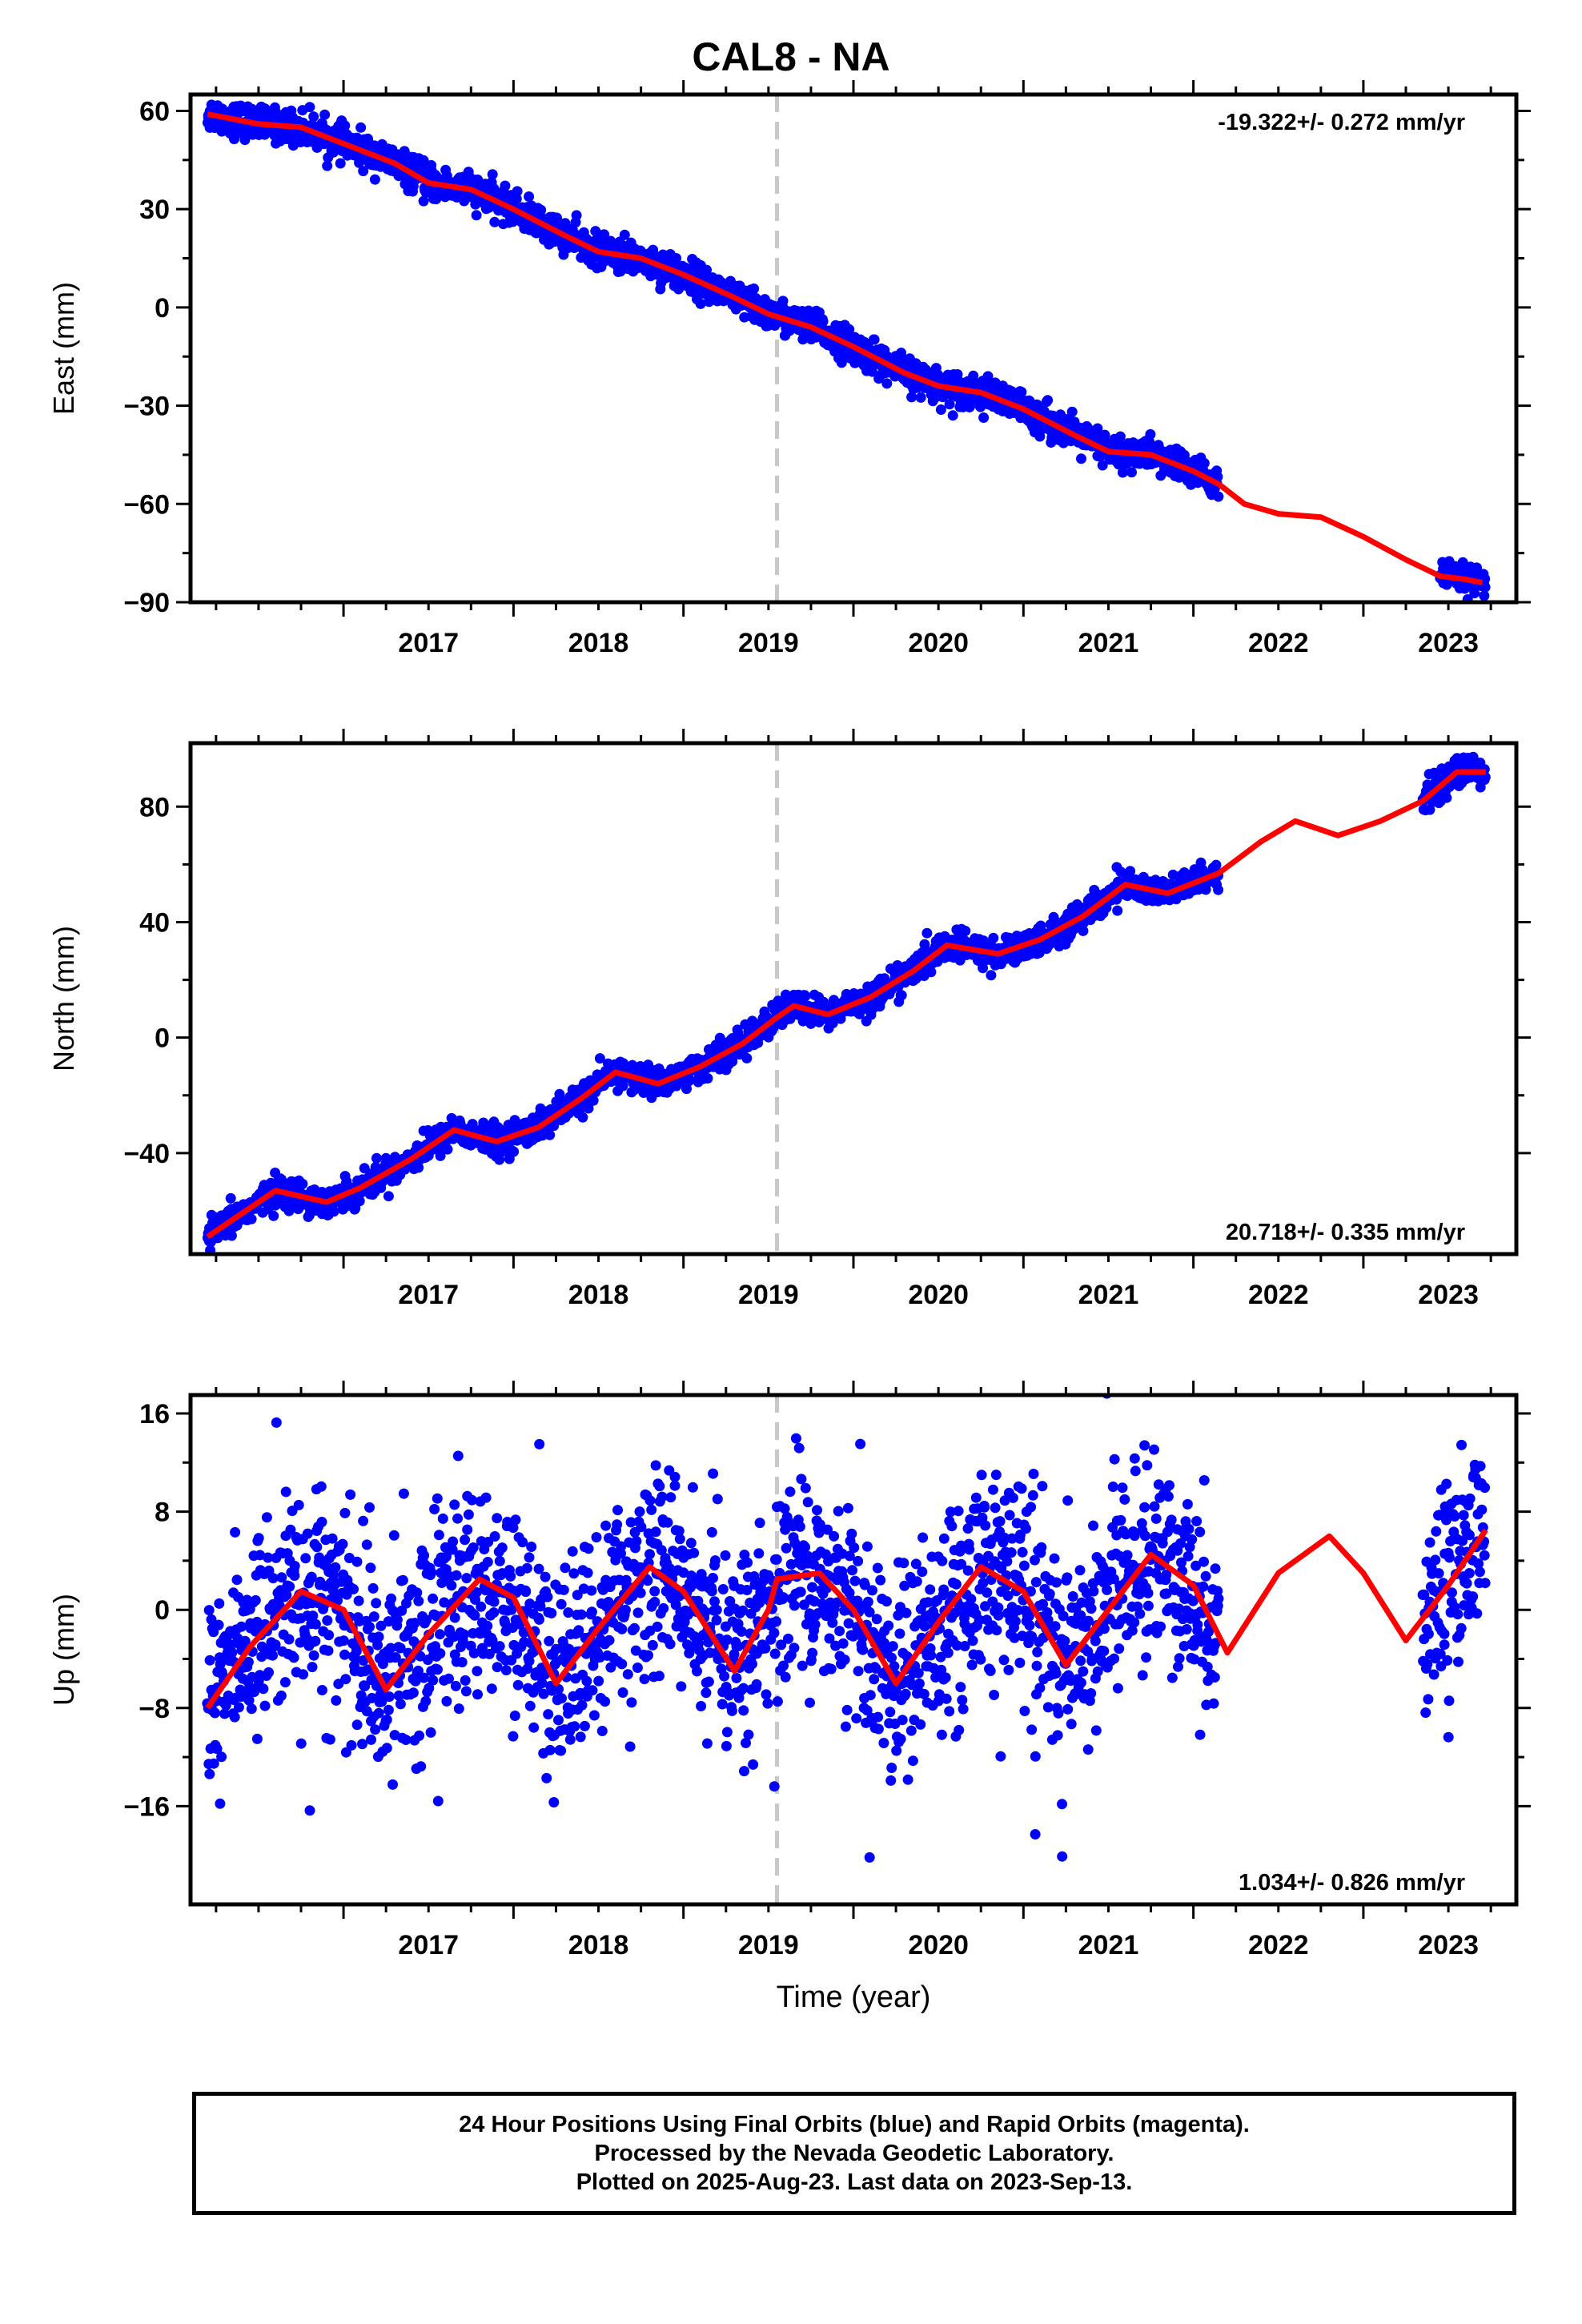 The width and height of the screenshot is (1582, 2324). Describe the element at coordinates (146, 407) in the screenshot. I see `y-tick-label: −30` at that location.